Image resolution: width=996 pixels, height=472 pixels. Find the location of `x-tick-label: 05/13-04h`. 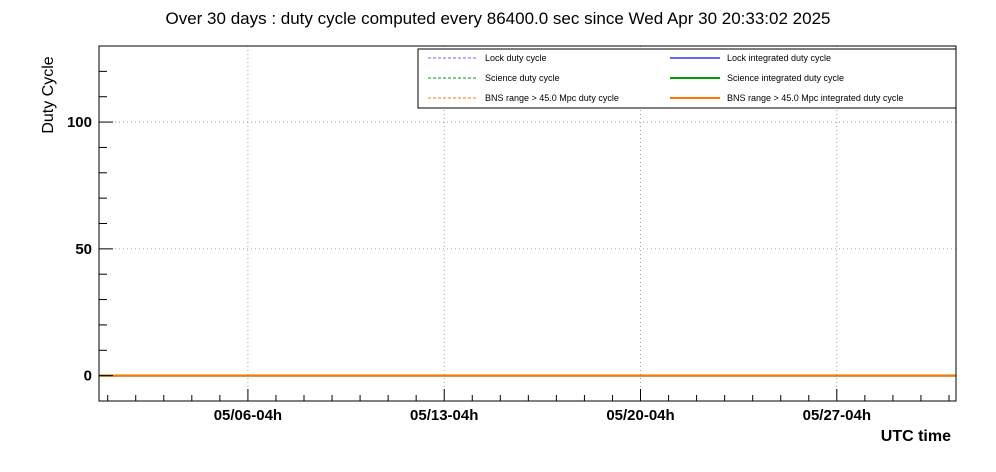

x-tick-label: 05/13-04h is located at coordinates (444, 415).